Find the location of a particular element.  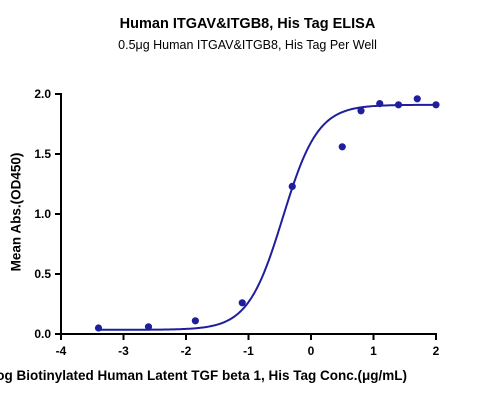

x-tick-label: -3 is located at coordinates (123, 351).